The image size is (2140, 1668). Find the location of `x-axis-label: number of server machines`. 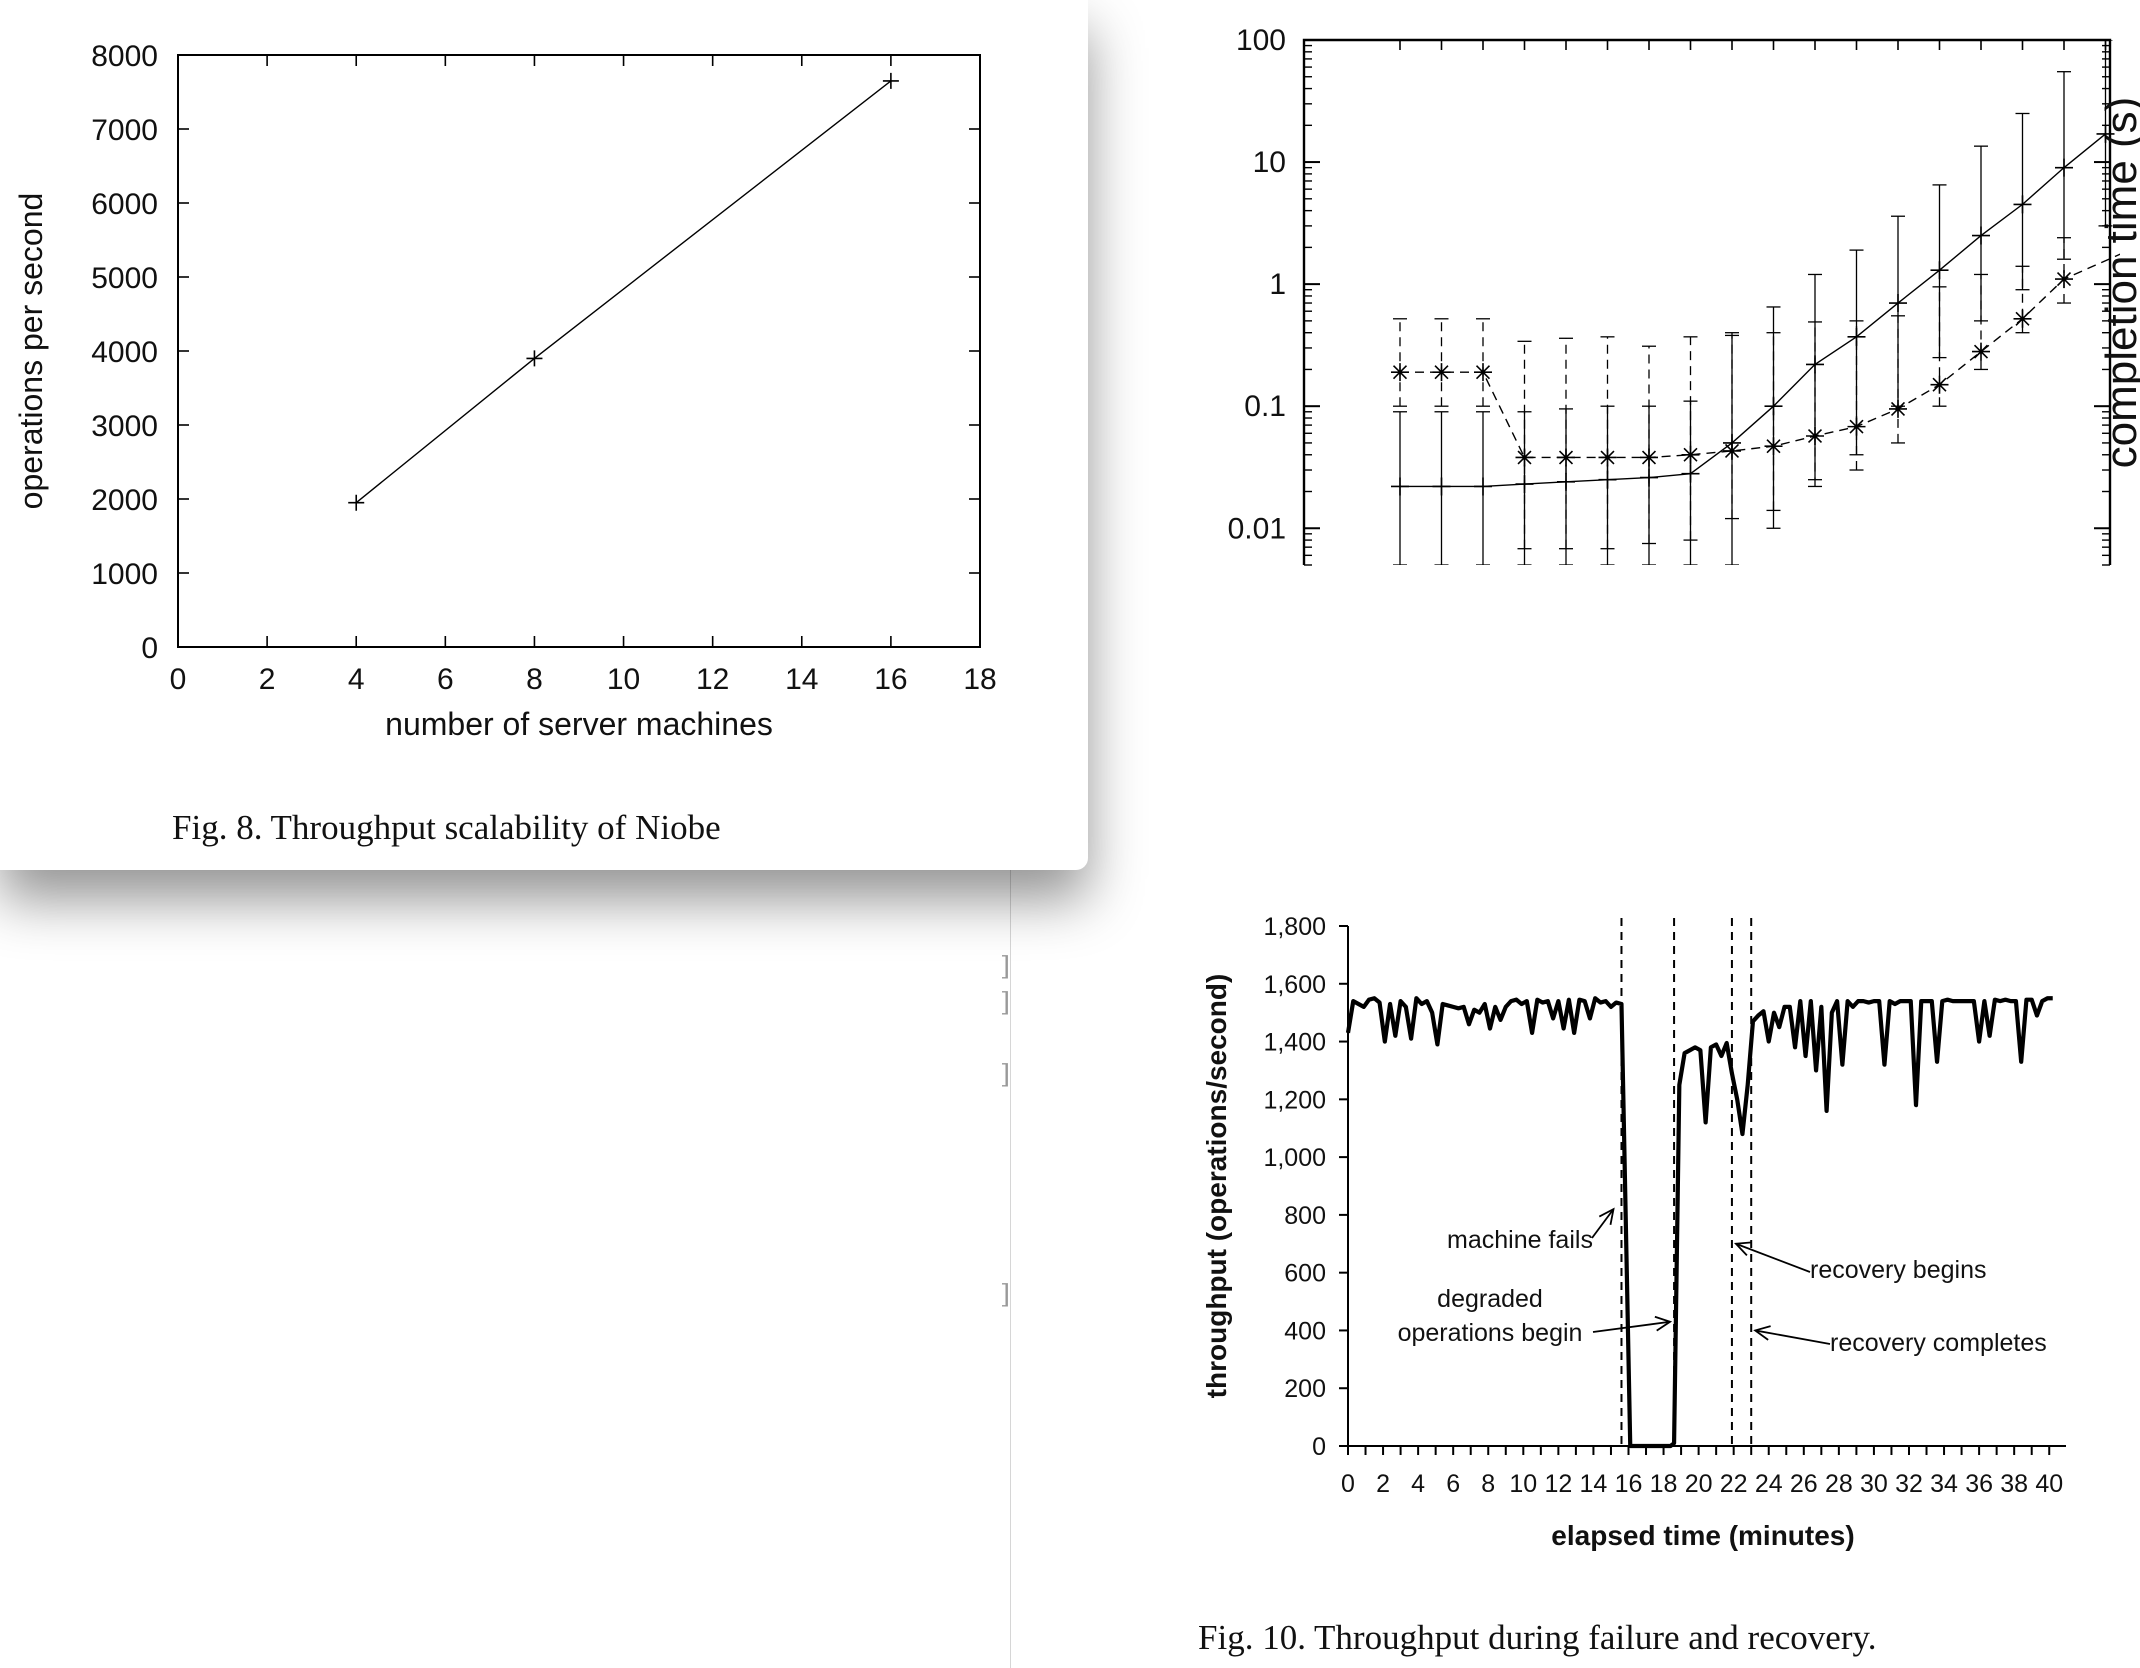

x-axis-label: number of server machines is located at coordinates (579, 724).